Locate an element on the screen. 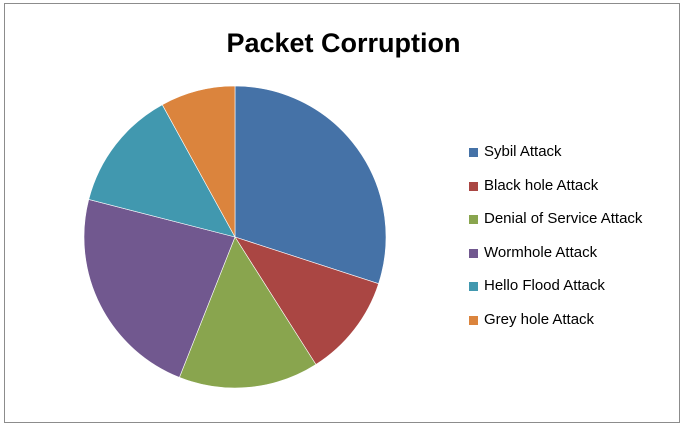 The width and height of the screenshot is (687, 423). pie-slice-sybil-attack is located at coordinates (310, 185).